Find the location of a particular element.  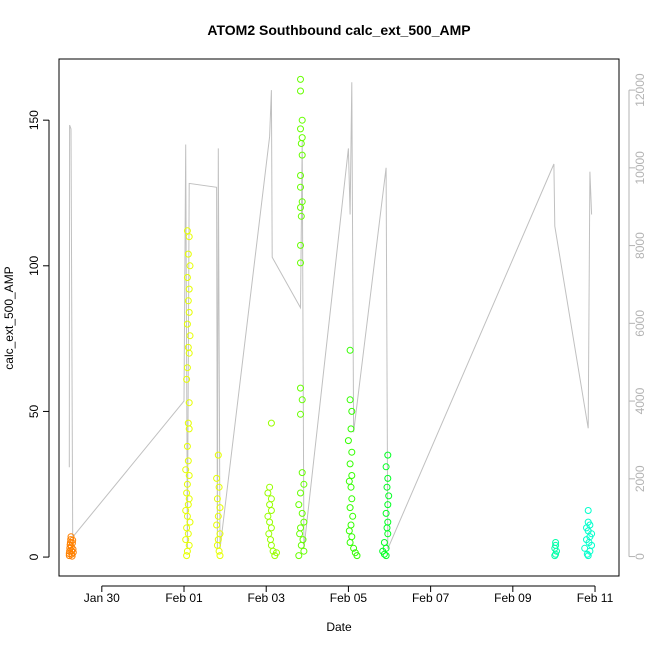

y2-tick-label: 8000 is located at coordinates (640, 245).